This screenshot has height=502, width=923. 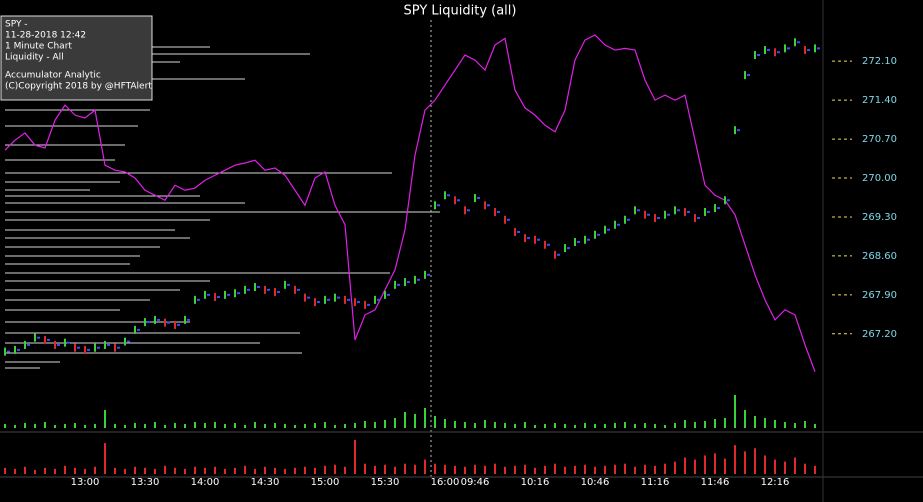 I want to click on y-tick-label: 270.00, so click(x=879, y=178).